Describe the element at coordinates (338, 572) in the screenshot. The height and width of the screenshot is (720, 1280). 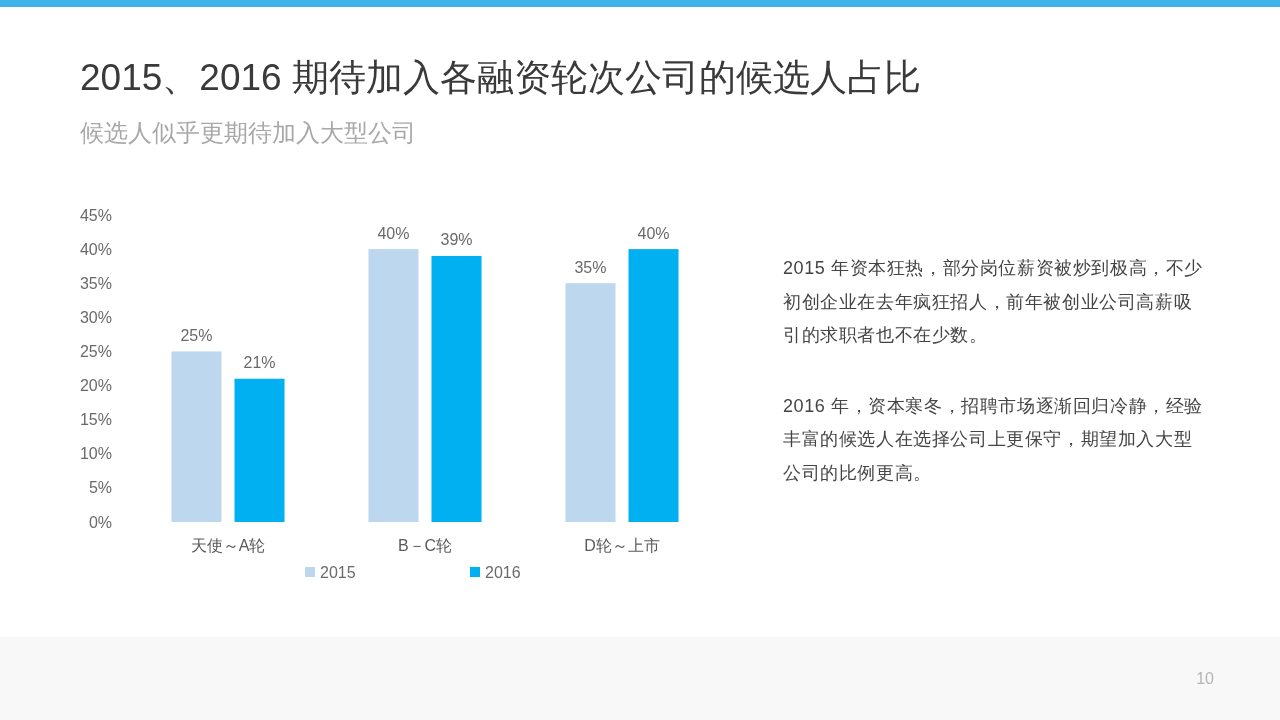
I see `legend-label: 2015` at that location.